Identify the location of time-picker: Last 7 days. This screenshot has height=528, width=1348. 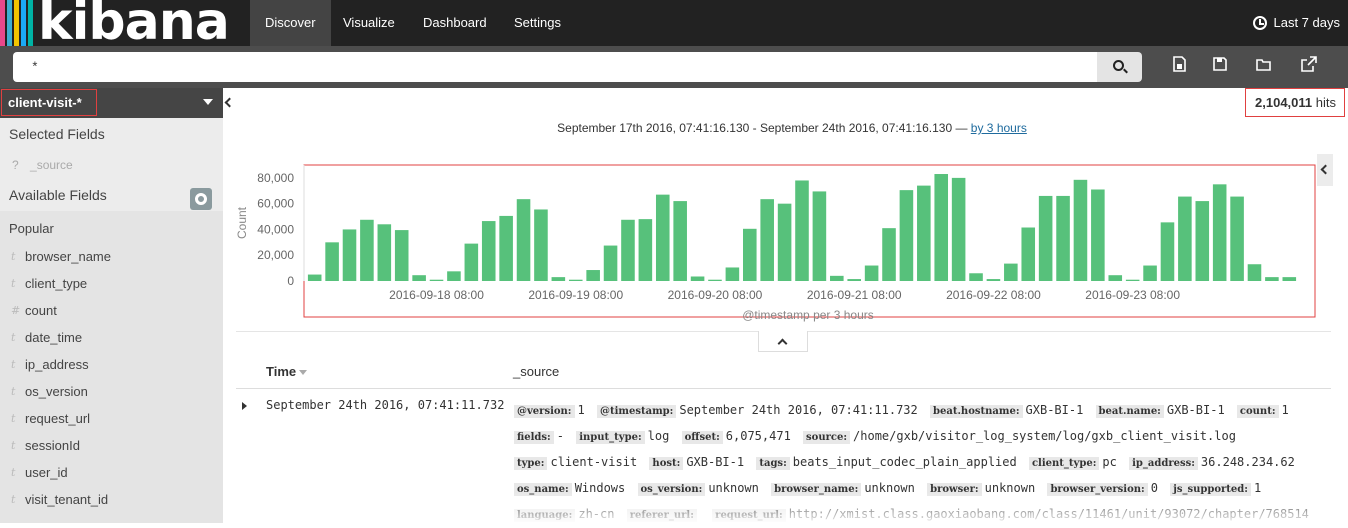
(1296, 23).